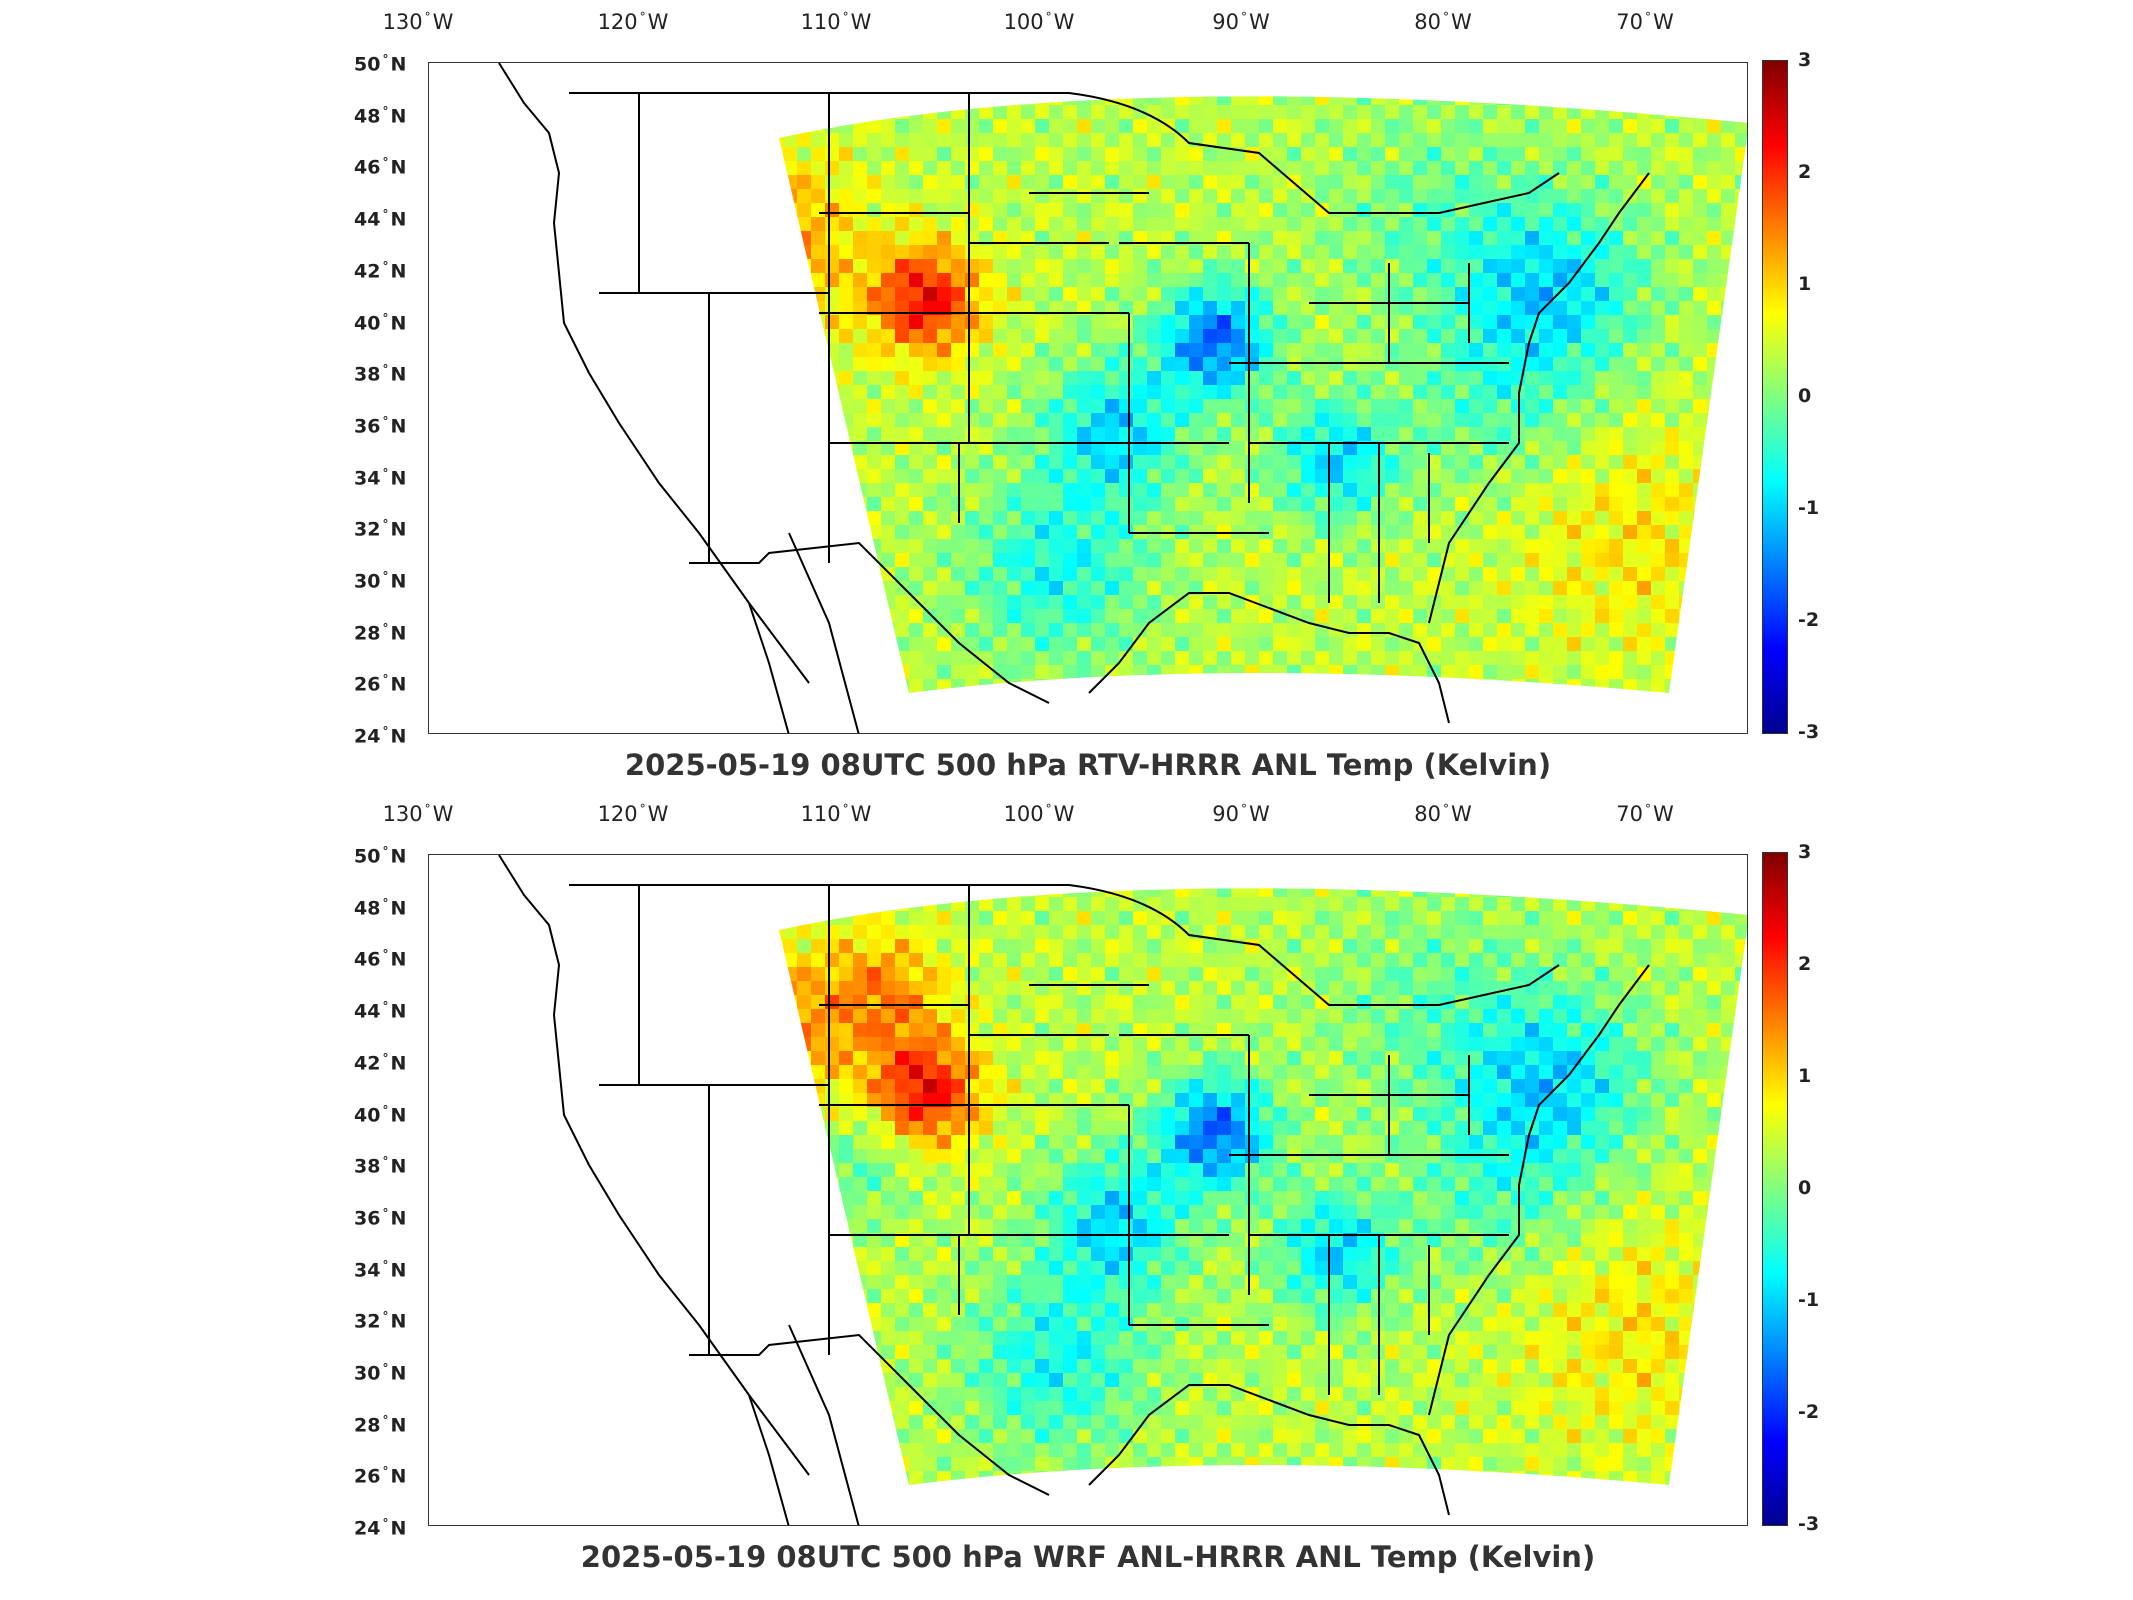 The height and width of the screenshot is (1600, 2133). I want to click on label-degrees: 110, so click(820, 22).